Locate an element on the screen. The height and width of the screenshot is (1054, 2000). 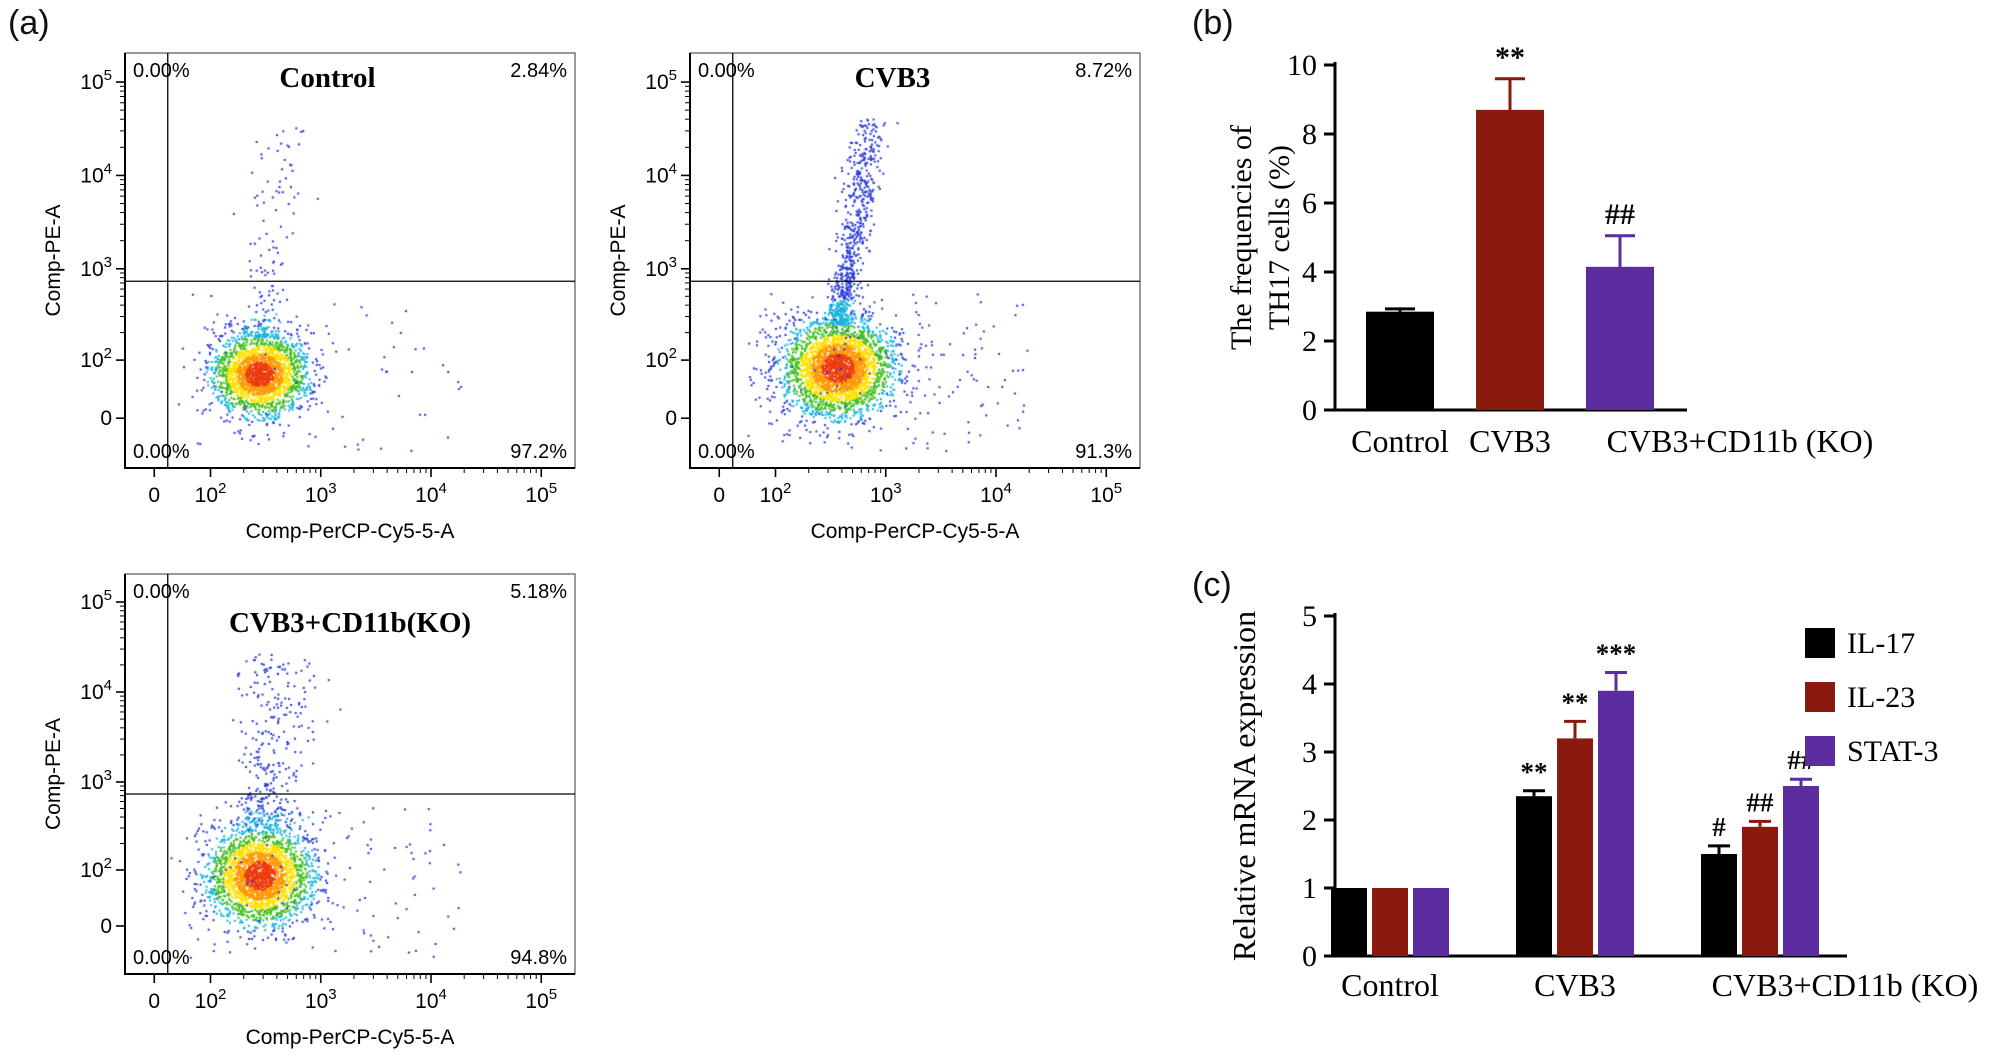
significance-marker: *** is located at coordinates (1616, 653).